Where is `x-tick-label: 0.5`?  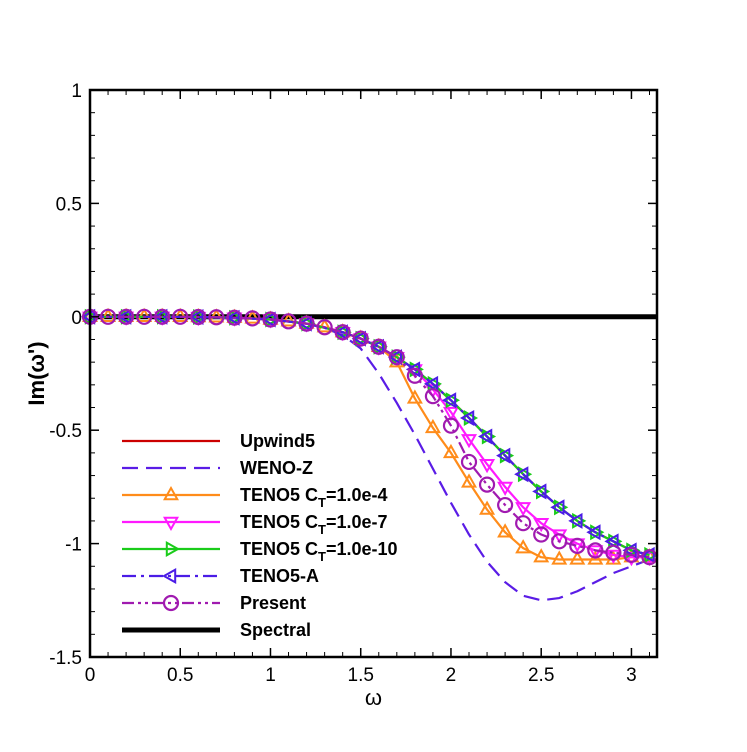
x-tick-label: 0.5 is located at coordinates (180, 675).